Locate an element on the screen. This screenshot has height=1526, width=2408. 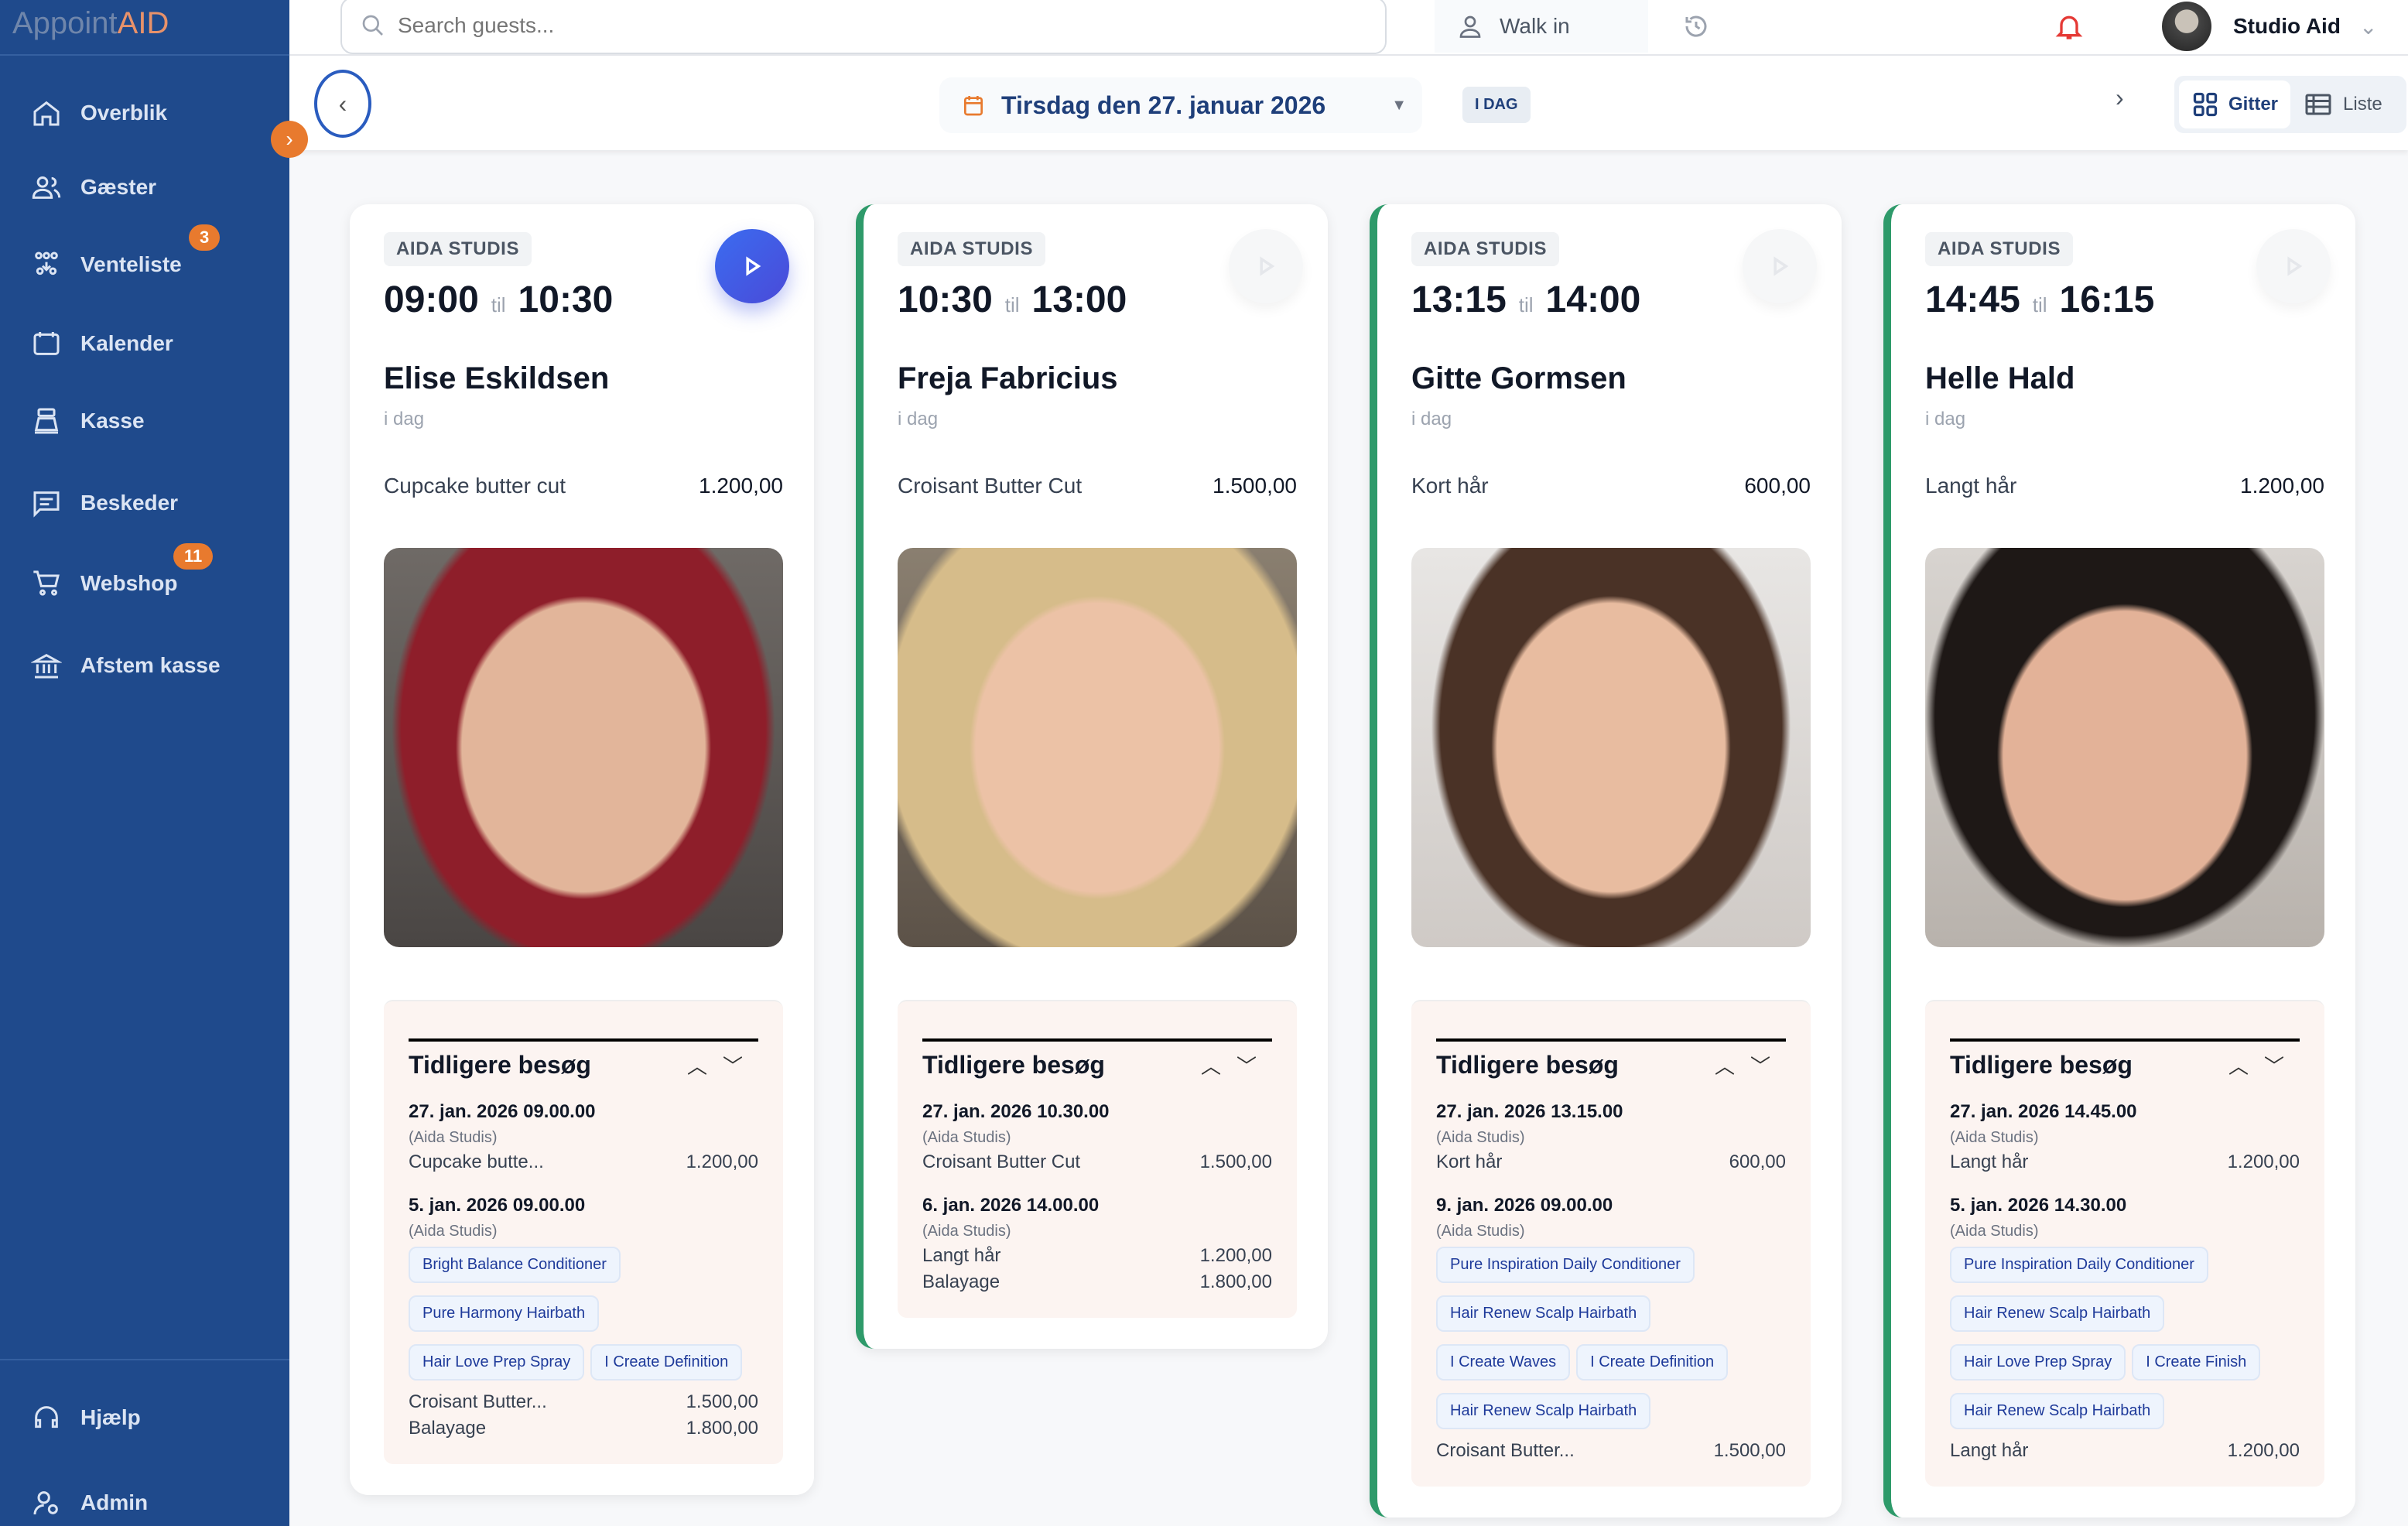
app-logo: AppointAID is located at coordinates (144, 28).